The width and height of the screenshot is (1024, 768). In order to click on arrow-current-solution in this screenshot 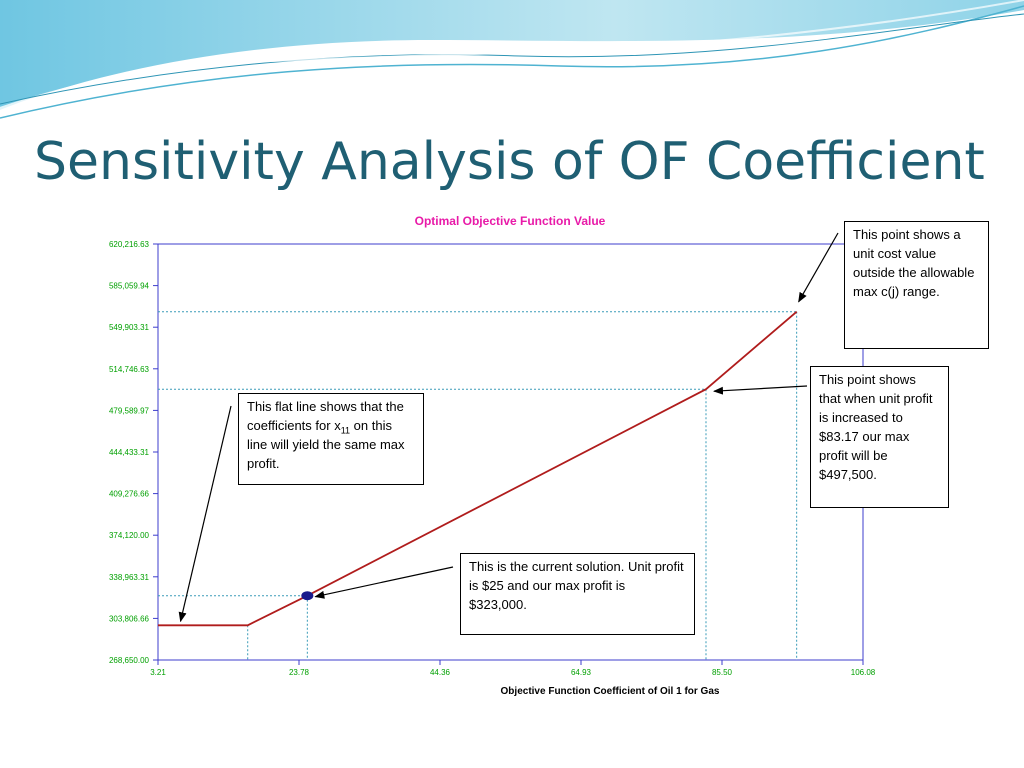, I will do `click(384, 582)`.